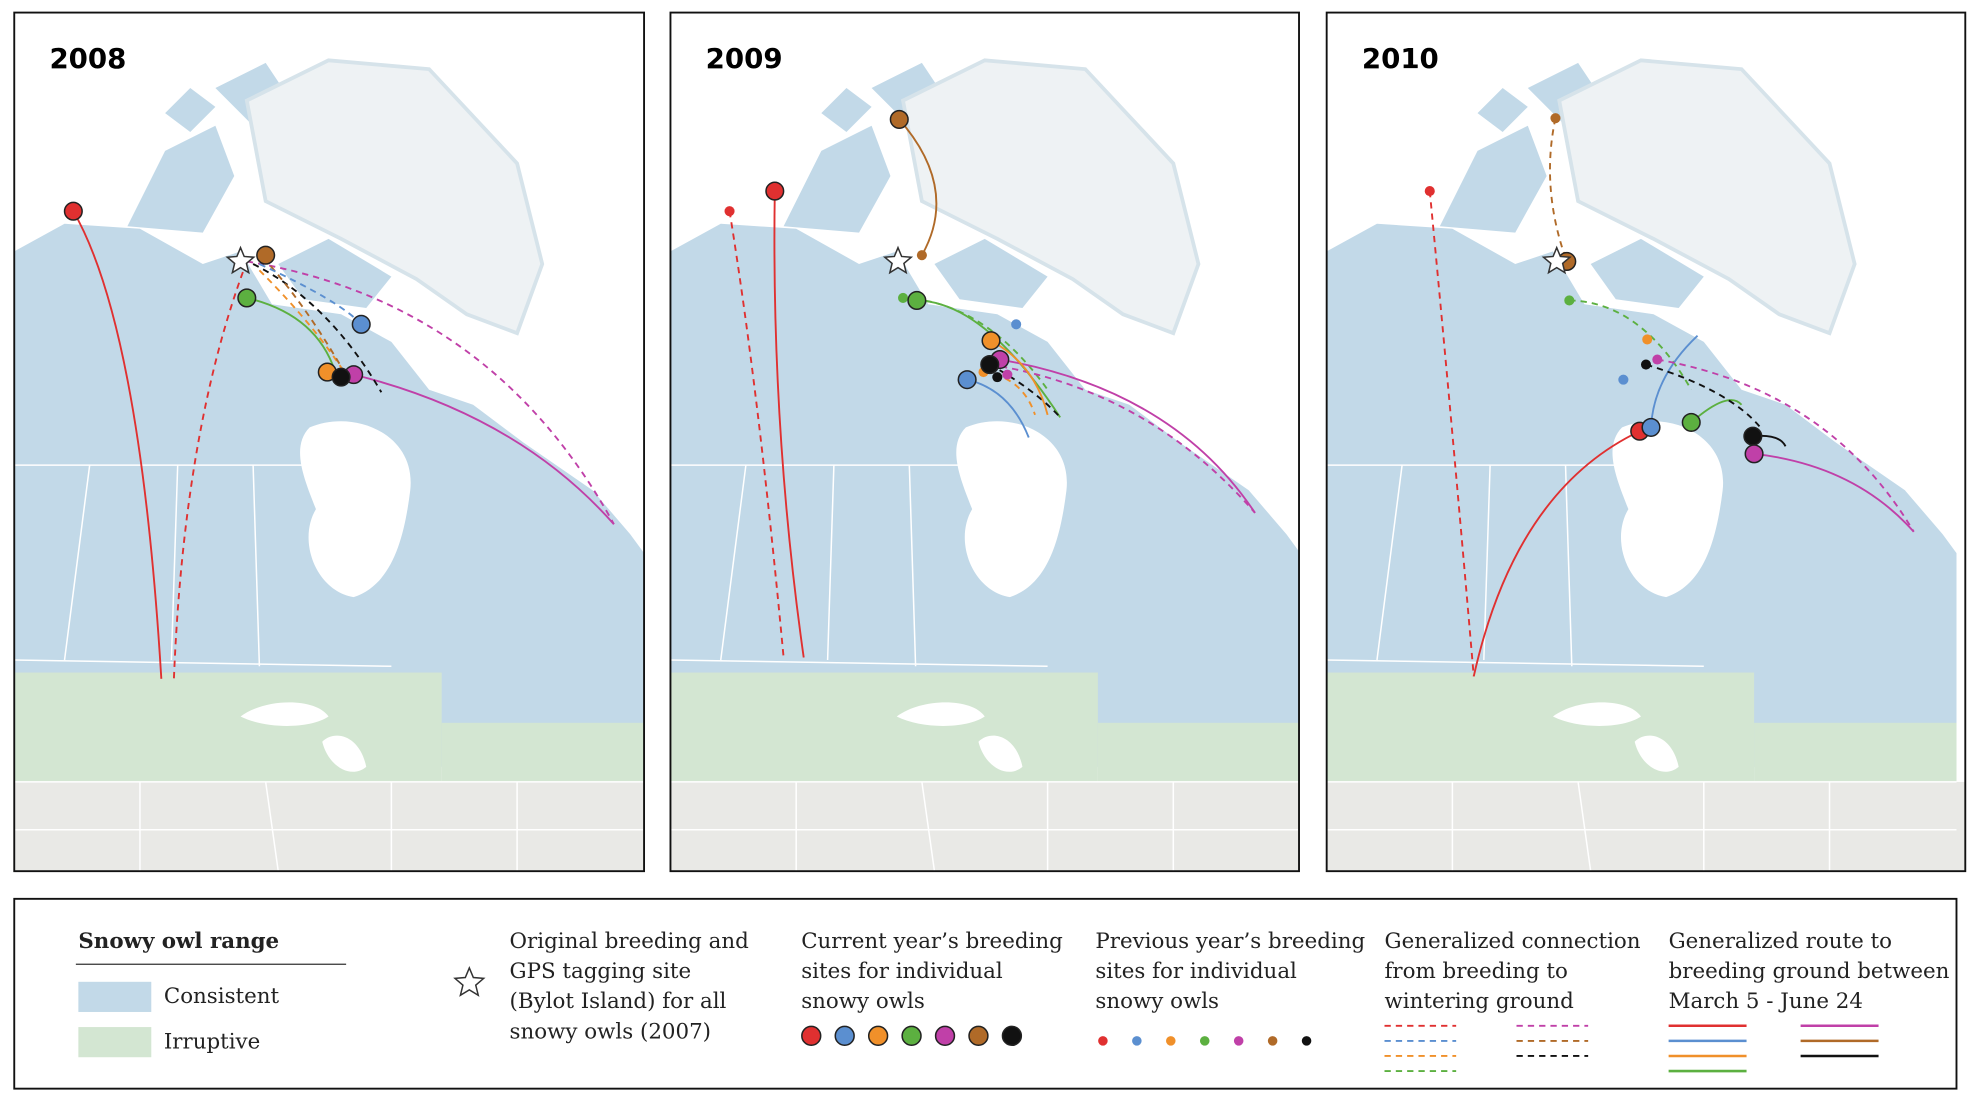 This screenshot has width=1972, height=1105. What do you see at coordinates (601, 971) in the screenshot?
I see `legend-text: GPS tagging site` at bounding box center [601, 971].